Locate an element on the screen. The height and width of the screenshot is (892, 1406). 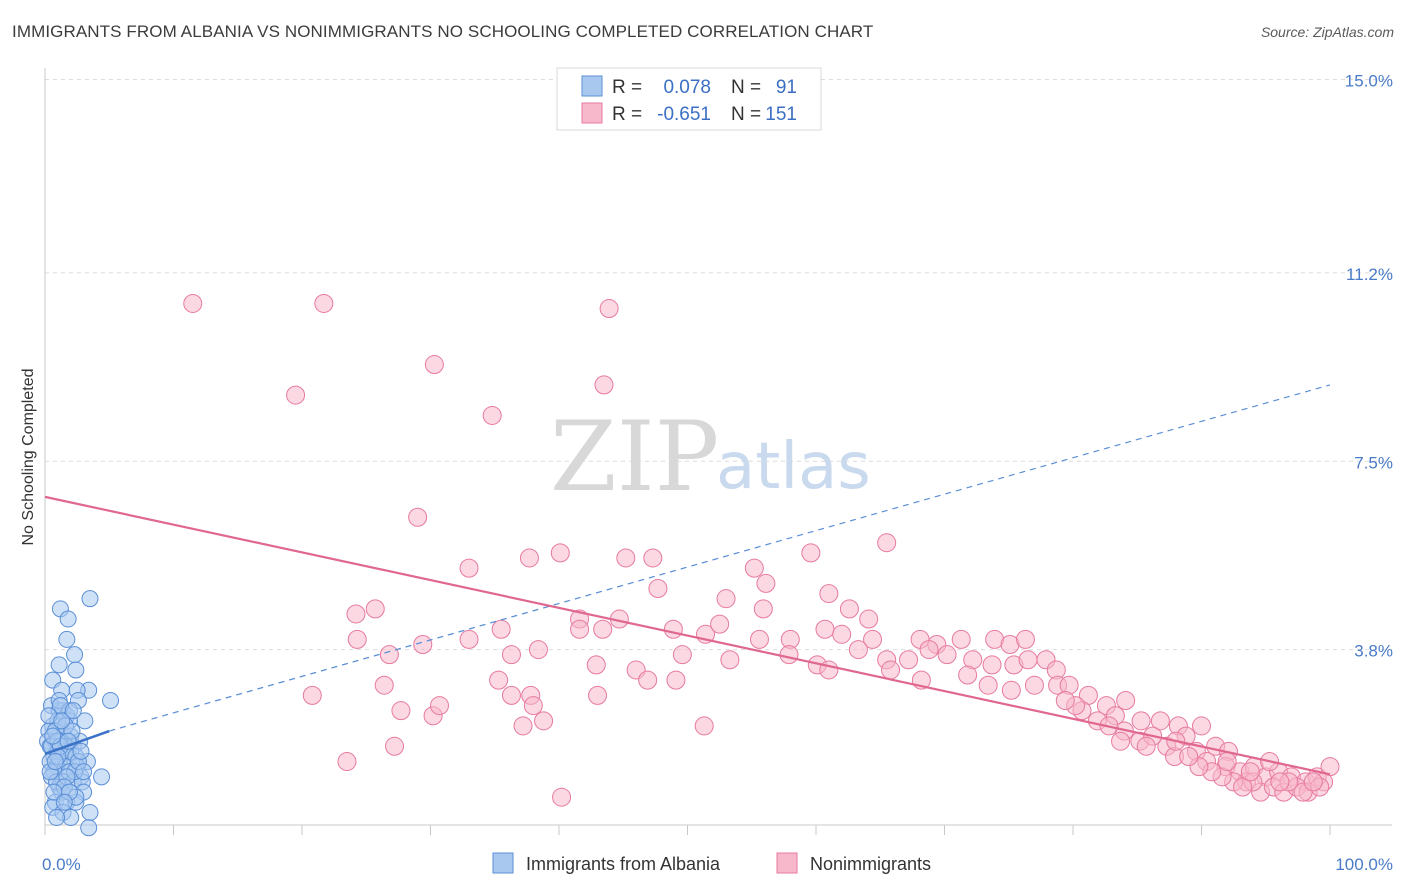
y-tick-label: 3.8% is located at coordinates (1373, 651).